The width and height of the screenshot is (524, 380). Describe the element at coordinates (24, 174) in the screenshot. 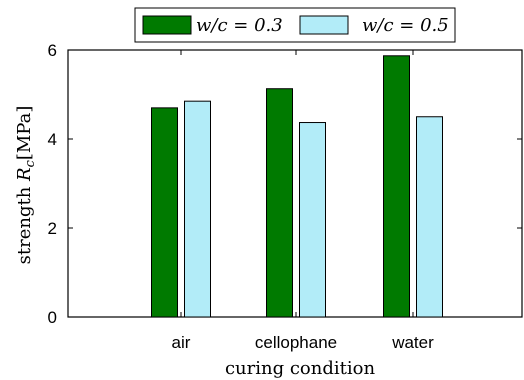

I see `y-axis-label-symbol: R` at that location.